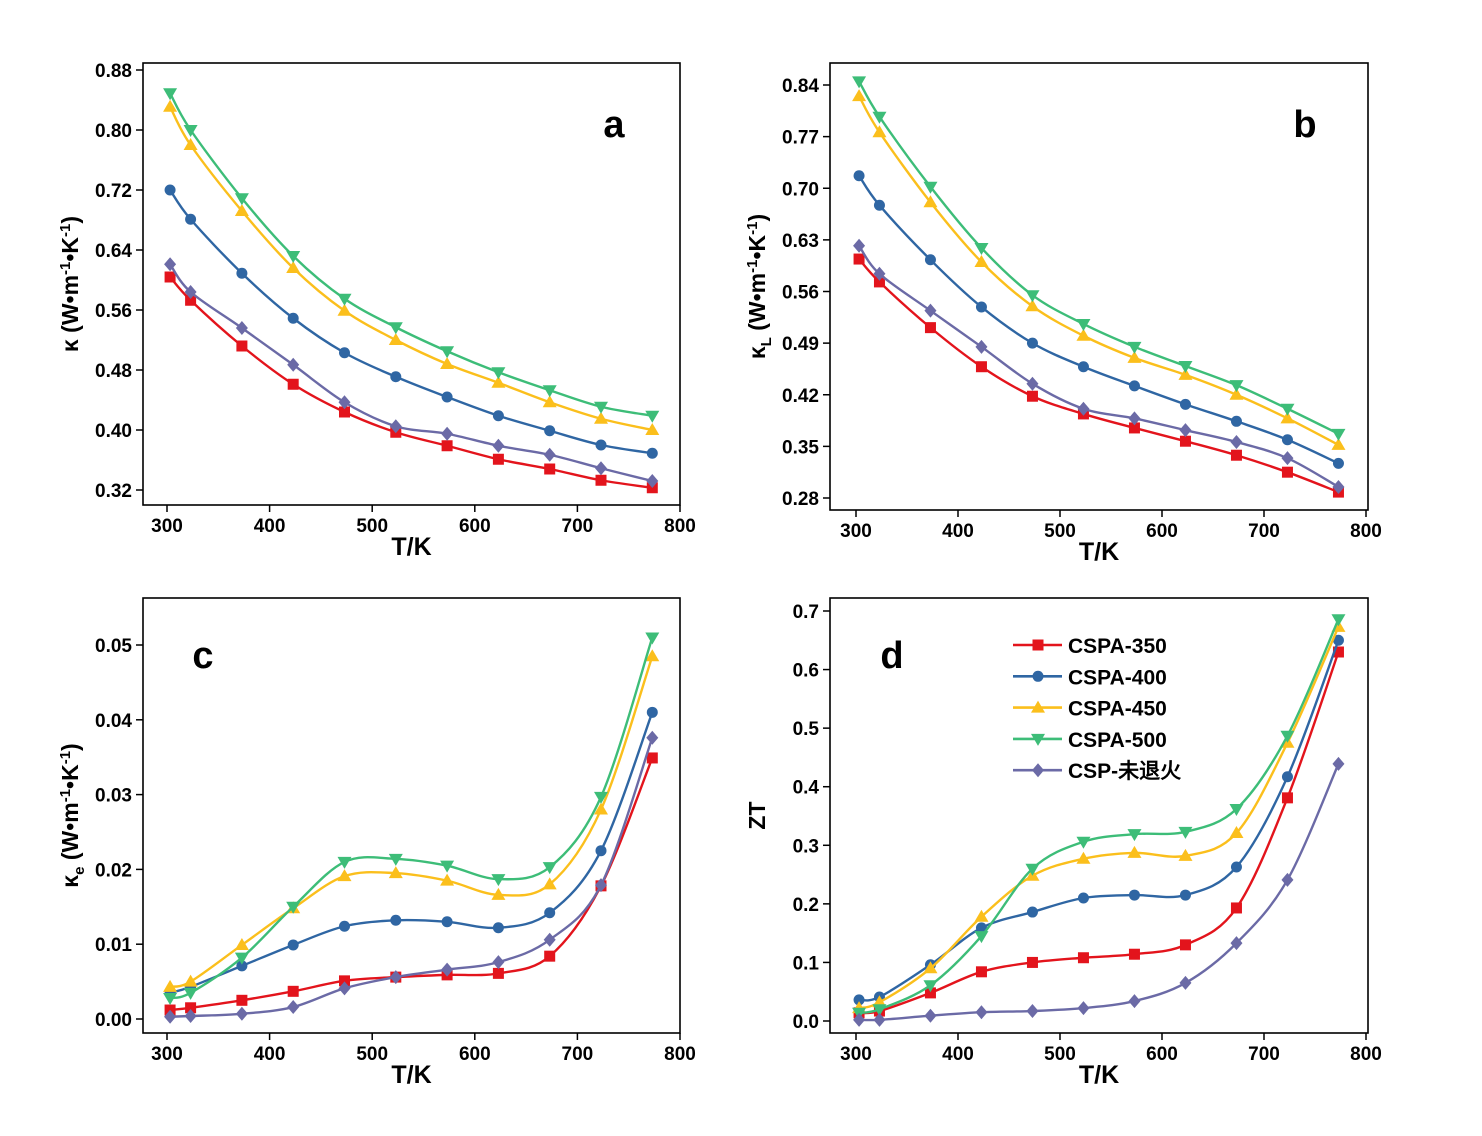 The width and height of the screenshot is (1482, 1136). I want to click on y-tick-label: 0.6, so click(806, 671).